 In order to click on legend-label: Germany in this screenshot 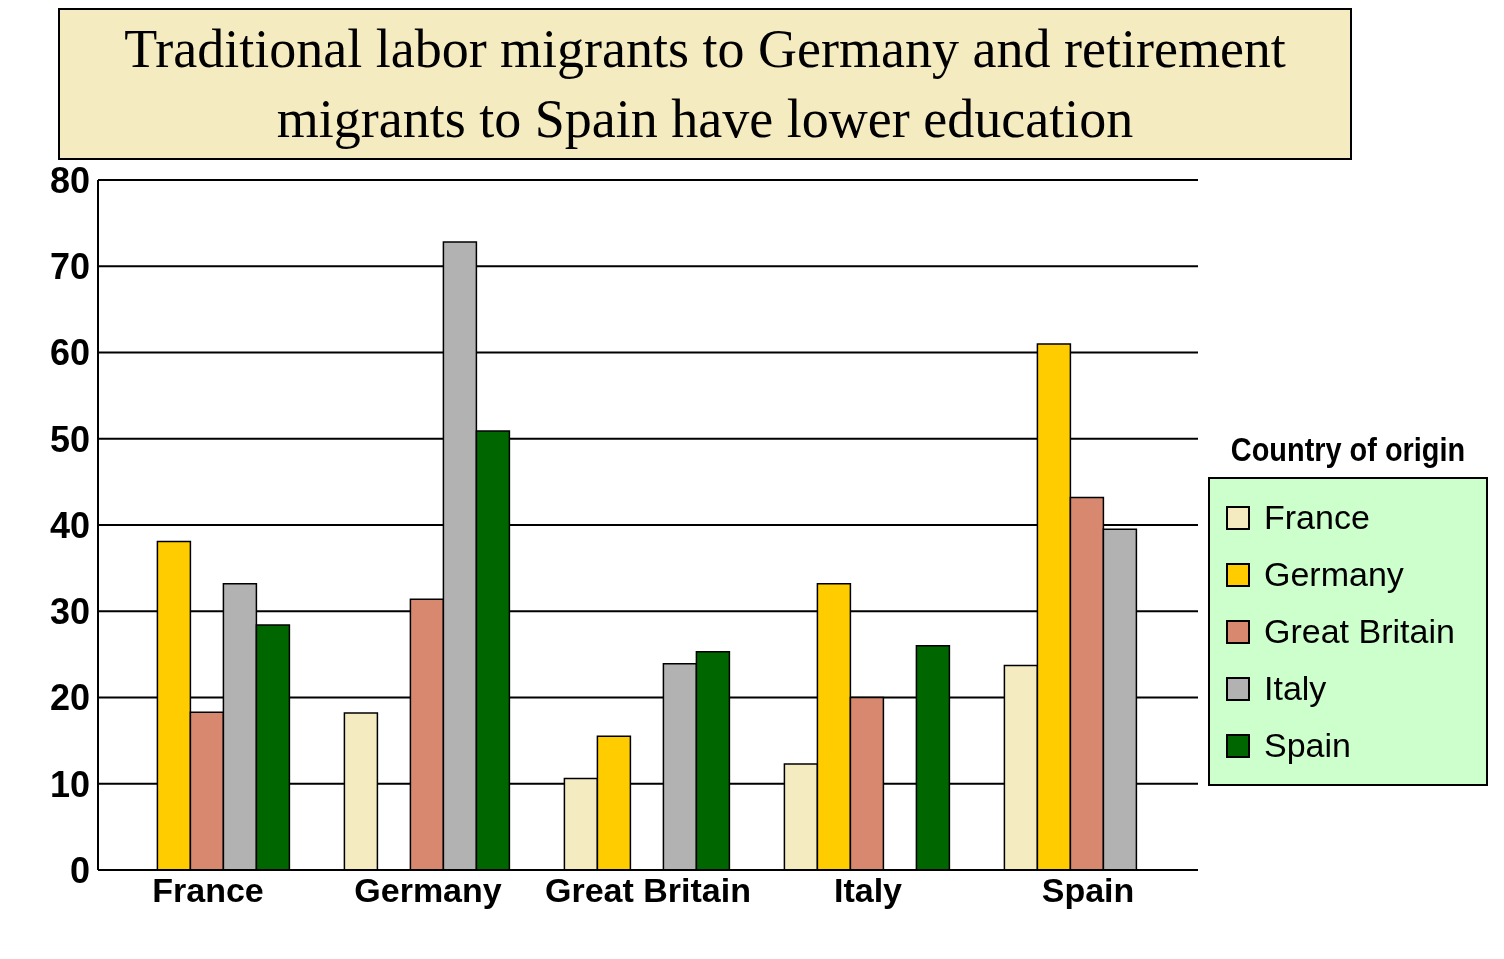, I will do `click(1334, 574)`.